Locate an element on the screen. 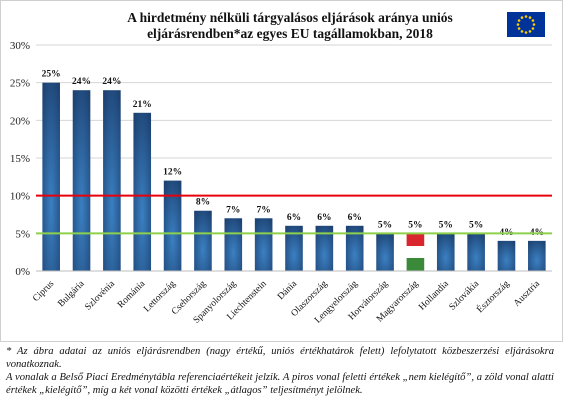  y-tick-label: 30% is located at coordinates (20, 46).